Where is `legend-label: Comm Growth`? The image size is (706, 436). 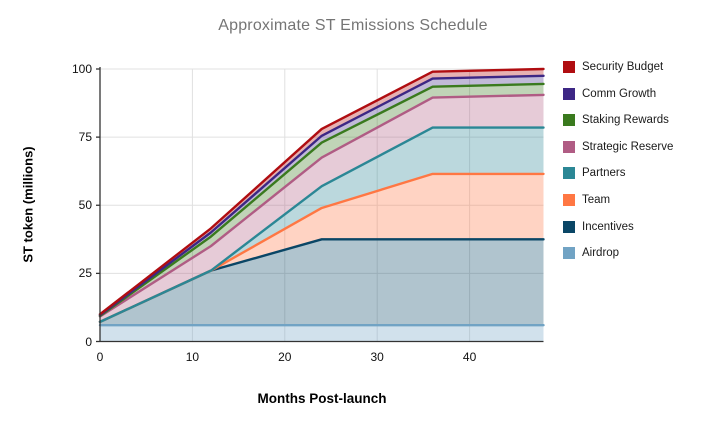 legend-label: Comm Growth is located at coordinates (619, 93).